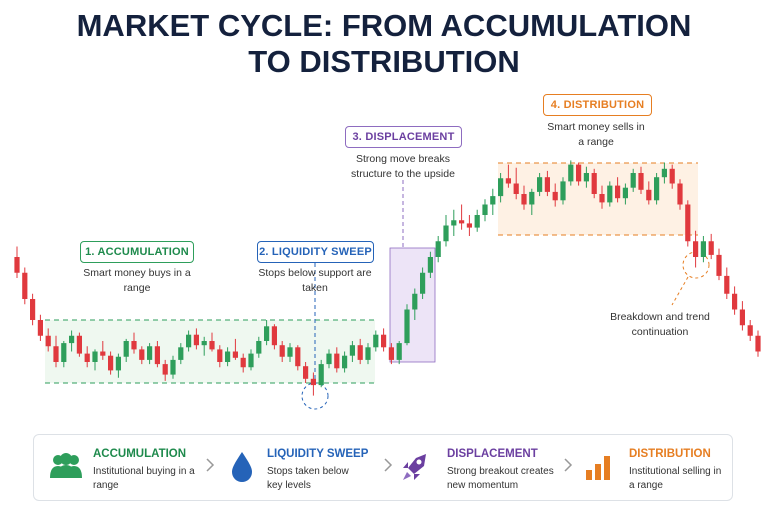 This screenshot has width=768, height=512. What do you see at coordinates (660, 324) in the screenshot?
I see `annotation-text: Breakdown and trend continuation` at bounding box center [660, 324].